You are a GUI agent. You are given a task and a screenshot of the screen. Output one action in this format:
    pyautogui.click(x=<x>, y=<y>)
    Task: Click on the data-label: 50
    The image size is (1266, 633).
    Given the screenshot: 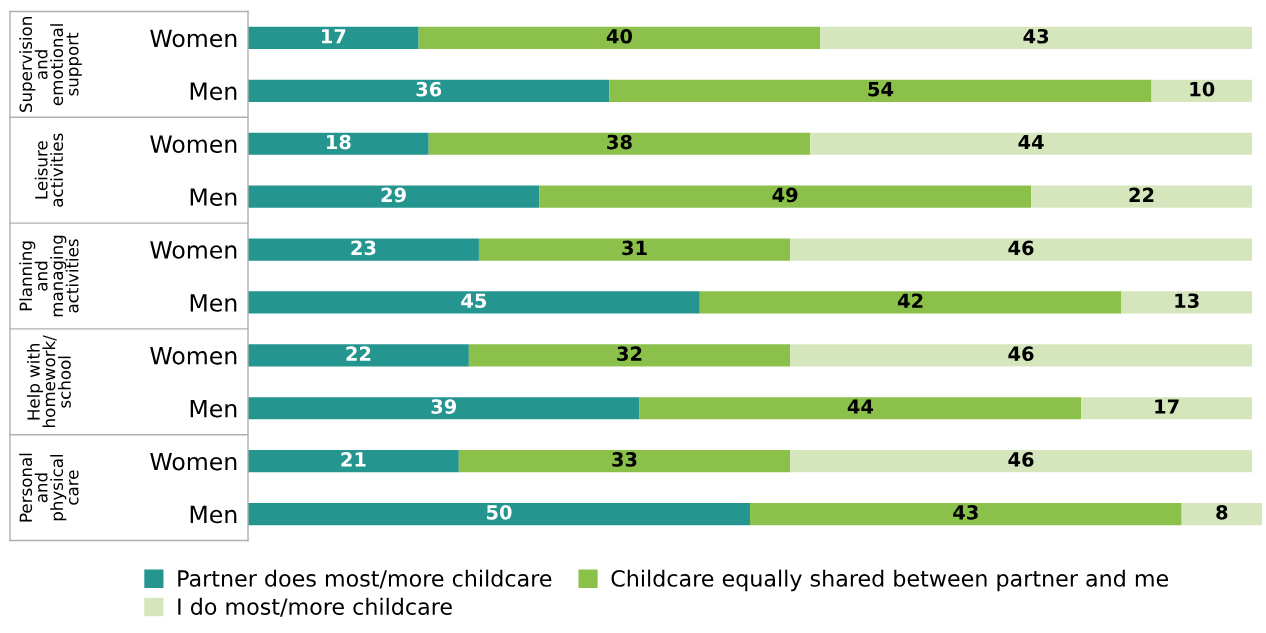 What is the action you would take?
    pyautogui.click(x=499, y=512)
    